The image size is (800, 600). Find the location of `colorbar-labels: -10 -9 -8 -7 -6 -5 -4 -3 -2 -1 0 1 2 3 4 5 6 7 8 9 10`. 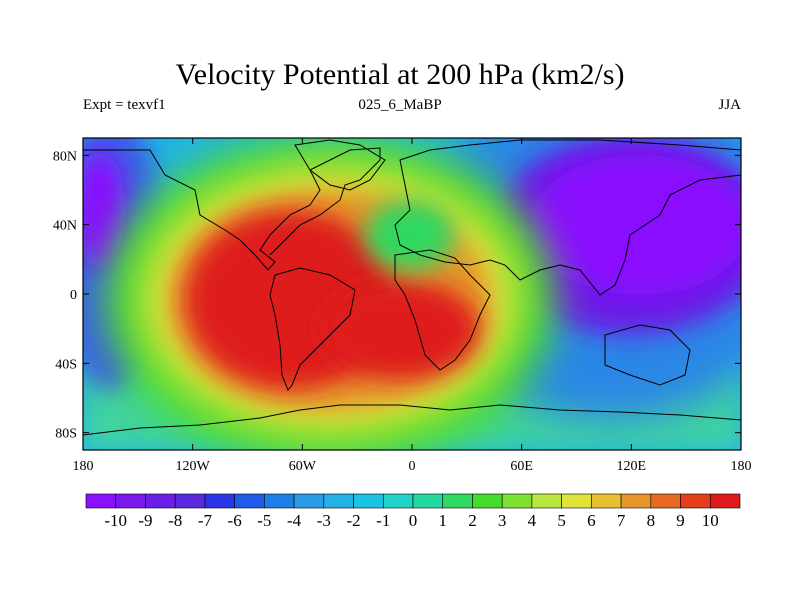

colorbar-labels: -10 -9 -8 -7 -6 -5 -4 -3 -2 -1 0 1 2 3 4 5 6 7 8 9 10 is located at coordinates (411, 520).